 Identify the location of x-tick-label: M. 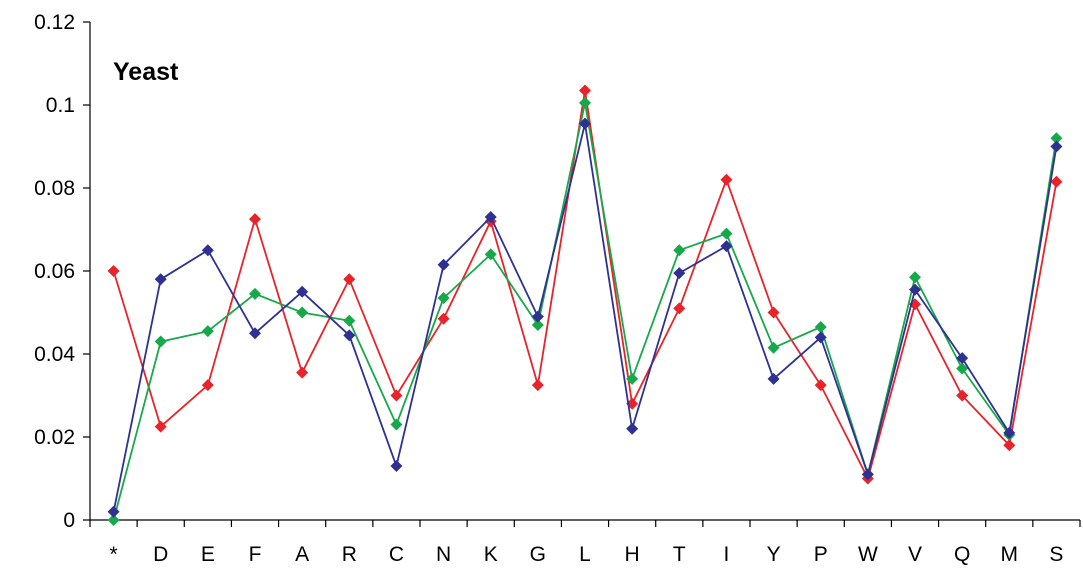
(1010, 554).